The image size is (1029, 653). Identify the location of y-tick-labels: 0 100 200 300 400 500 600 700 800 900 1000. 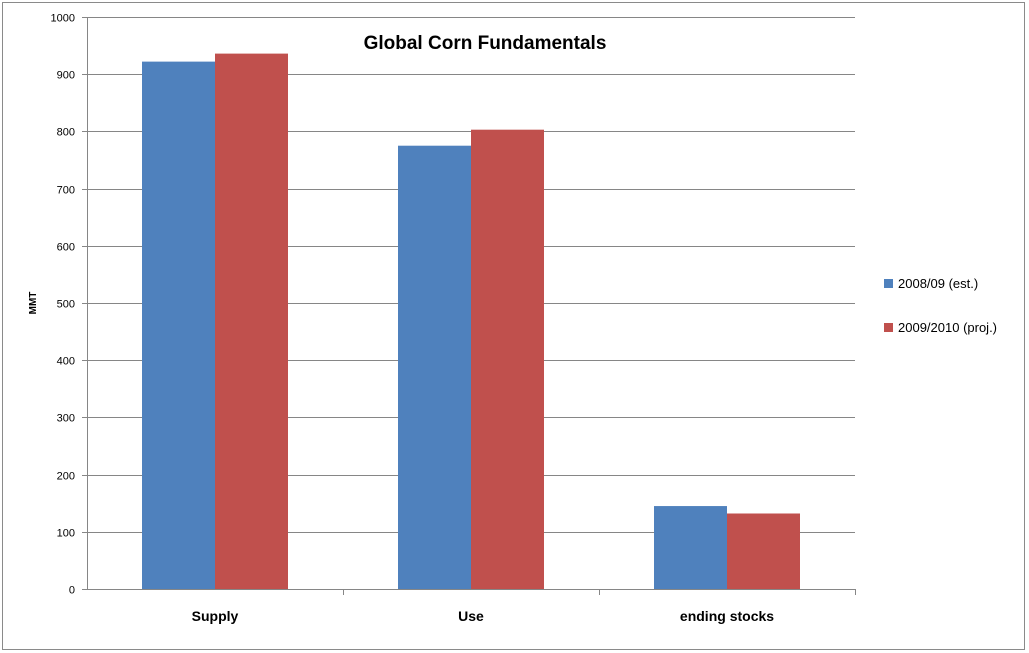
(63, 305).